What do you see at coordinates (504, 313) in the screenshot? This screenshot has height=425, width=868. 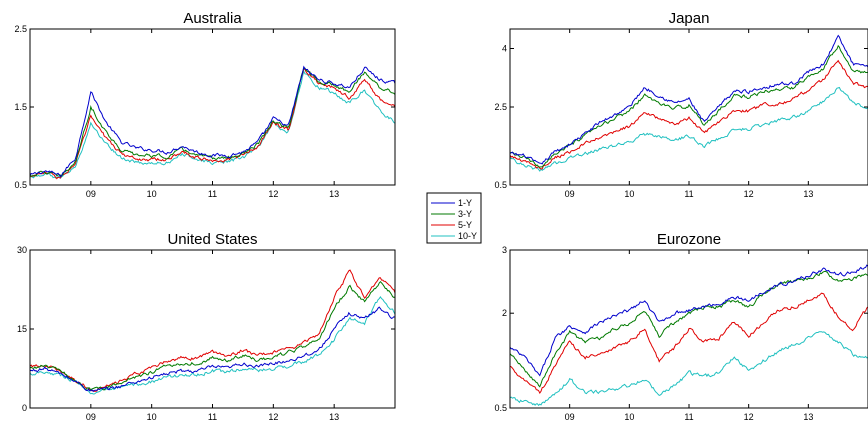 I see `y-tick-label: 2` at bounding box center [504, 313].